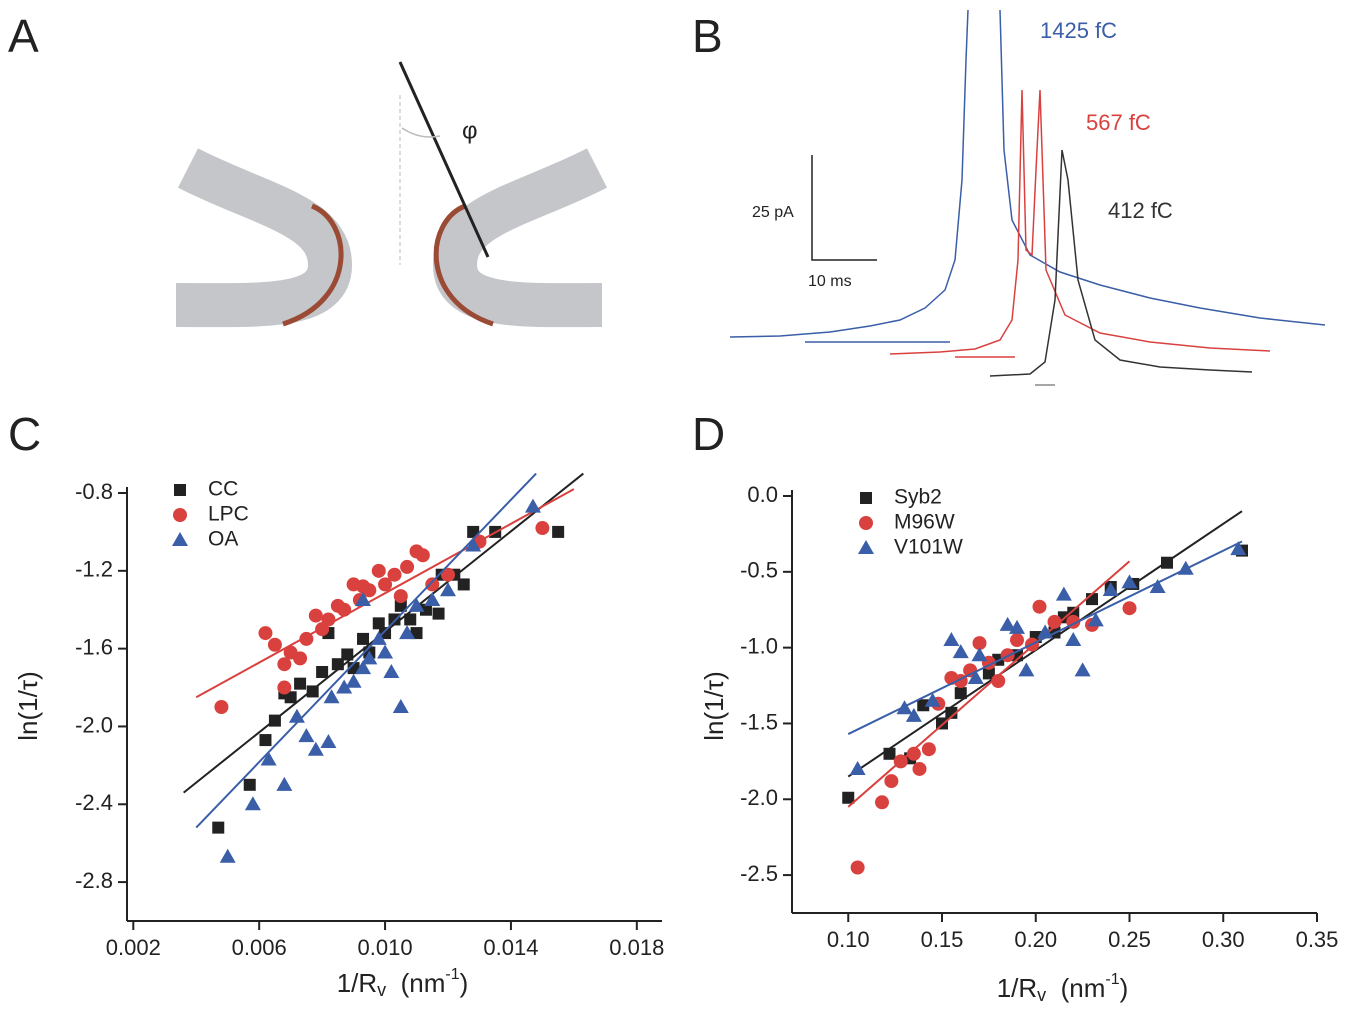 Image resolution: width=1354 pixels, height=1011 pixels. What do you see at coordinates (1223, 939) in the screenshot?
I see `x-tick-label: 0.30` at bounding box center [1223, 939].